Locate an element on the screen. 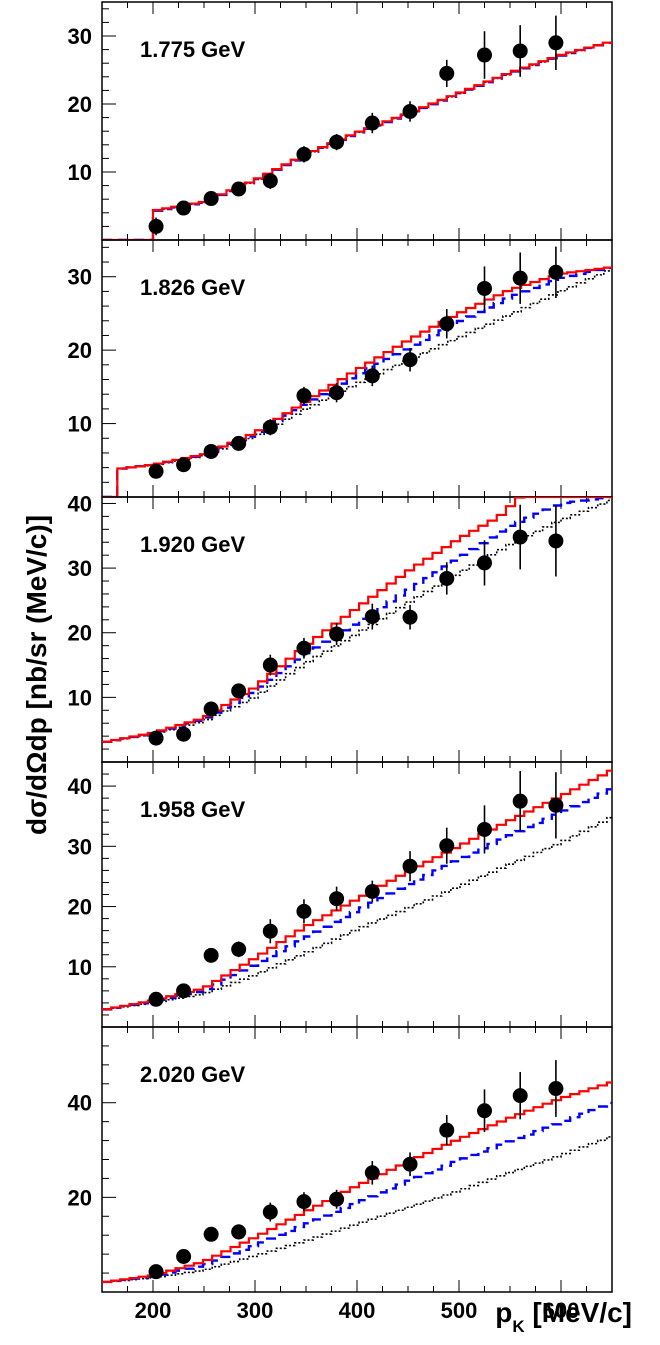  x-tick-label: 500 is located at coordinates (459, 1310).